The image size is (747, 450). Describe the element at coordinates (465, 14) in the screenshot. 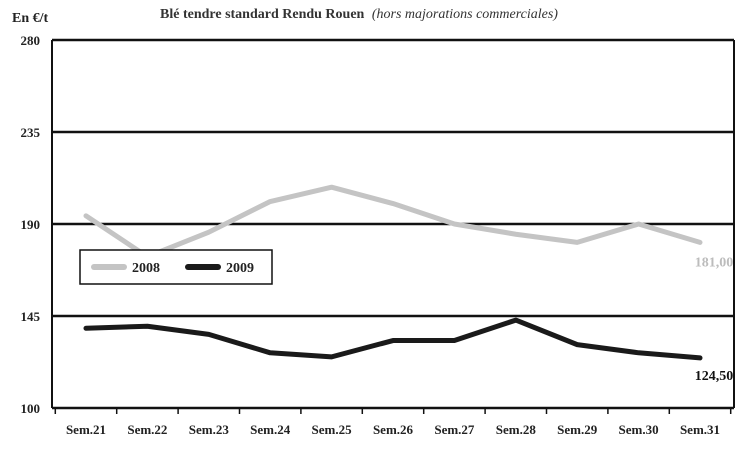

I see `chart-subtitle: (hors majorations commerciales)` at that location.